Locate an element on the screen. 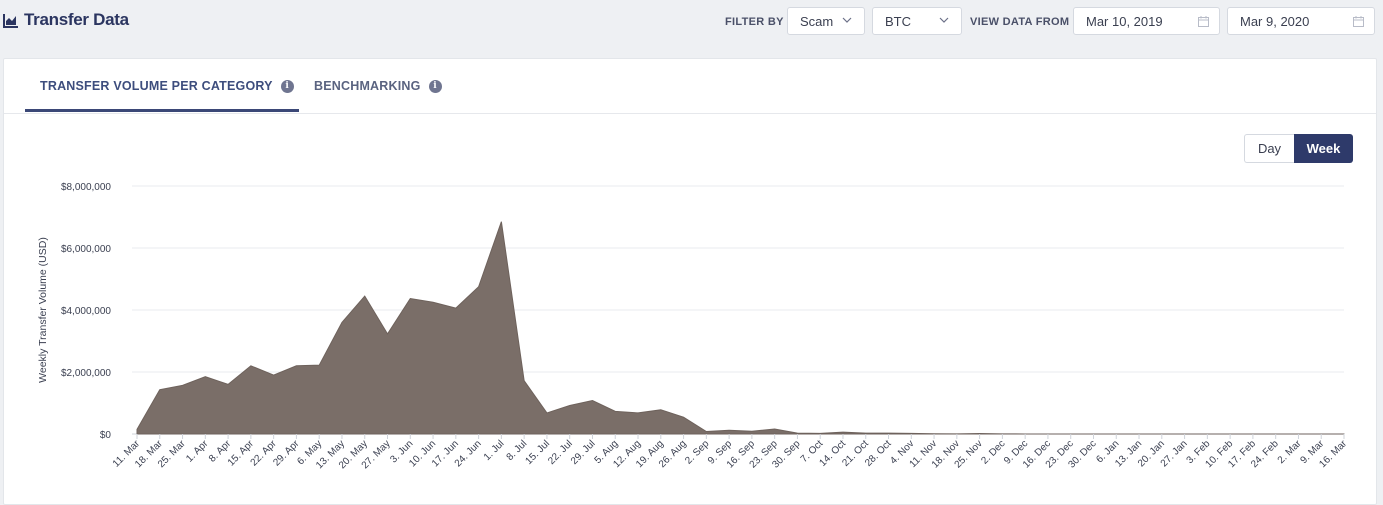  y-tick-label: $0 is located at coordinates (106, 435).